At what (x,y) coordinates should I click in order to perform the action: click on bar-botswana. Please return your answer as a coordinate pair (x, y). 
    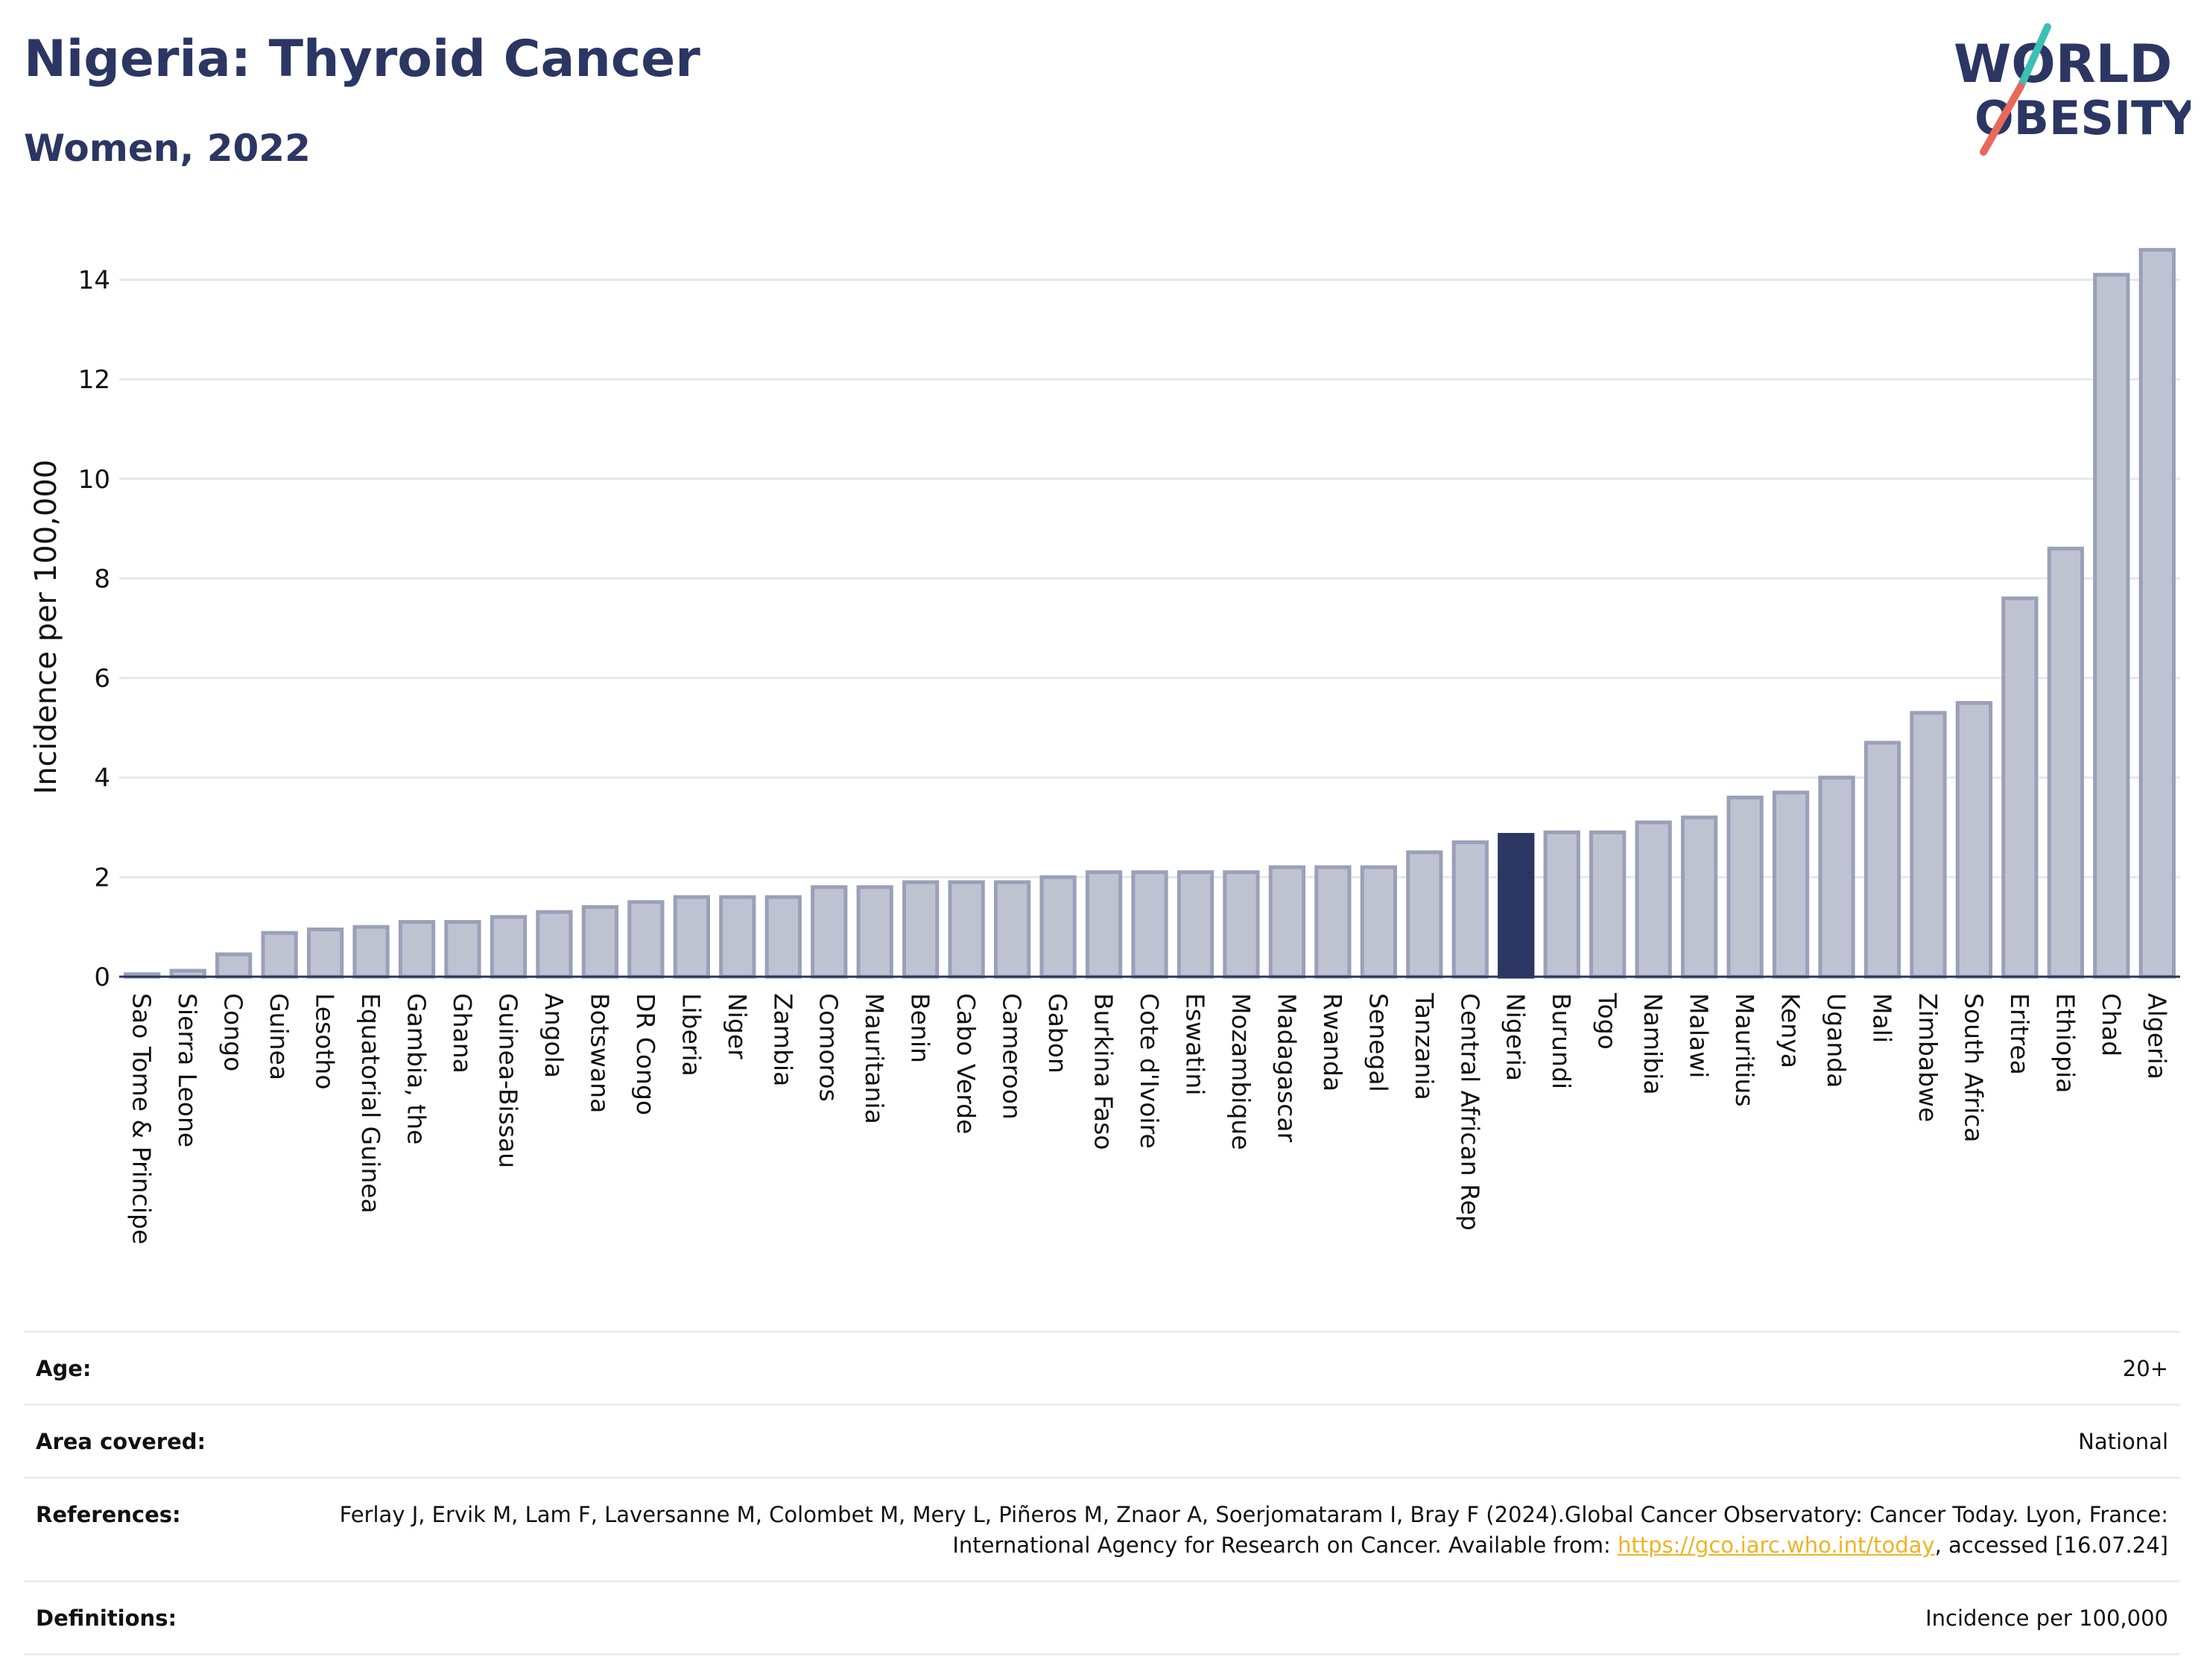
    Looking at the image, I should click on (600, 941).